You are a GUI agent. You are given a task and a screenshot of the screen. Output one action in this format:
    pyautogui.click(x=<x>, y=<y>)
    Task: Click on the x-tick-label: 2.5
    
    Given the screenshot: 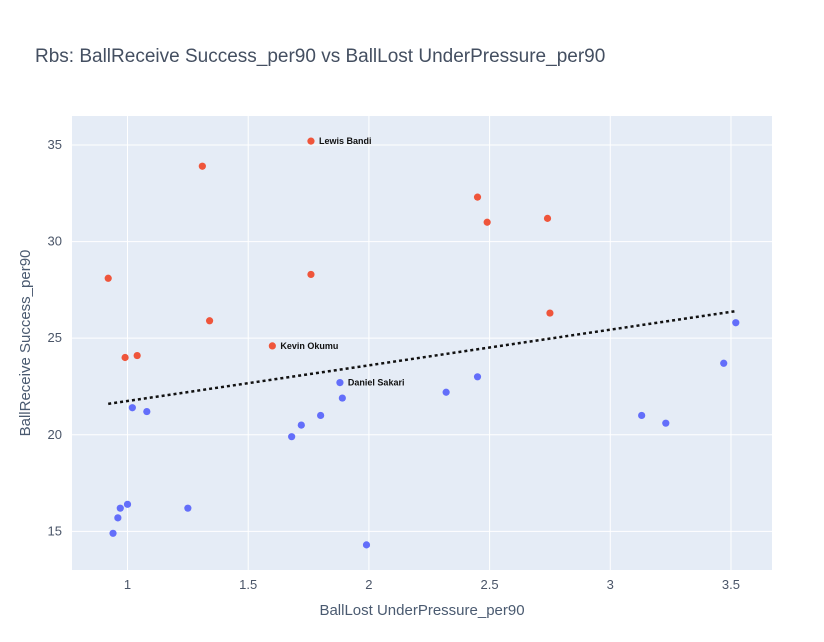 What is the action you would take?
    pyautogui.click(x=490, y=584)
    